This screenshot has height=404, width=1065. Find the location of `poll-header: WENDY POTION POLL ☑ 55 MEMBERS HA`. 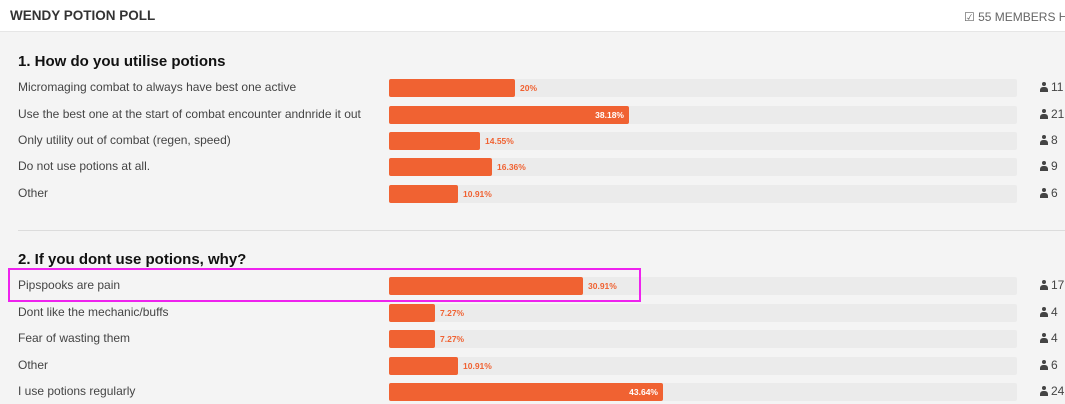

poll-header: WENDY POTION POLL ☑ 55 MEMBERS HA is located at coordinates (532, 16).